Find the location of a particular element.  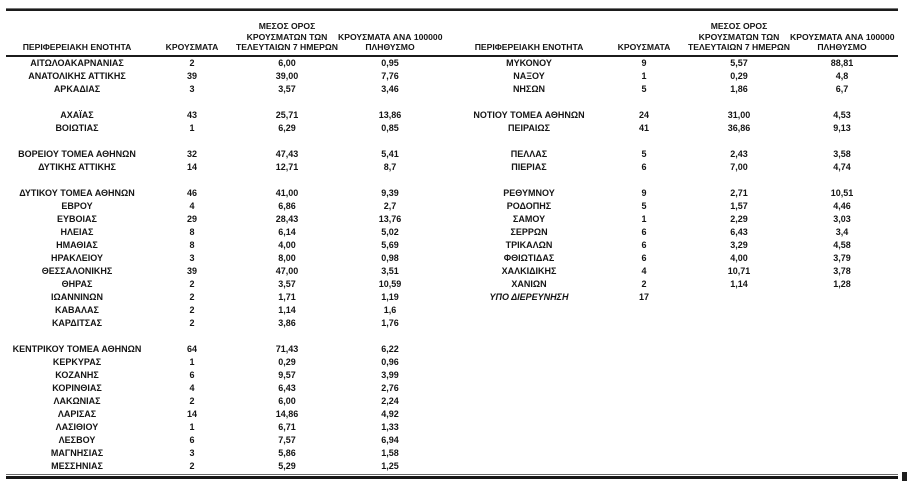

row-group-left: ΛΑΣΙΘΙΟΥ 1 6,71 1,33 is located at coordinates (224, 427).